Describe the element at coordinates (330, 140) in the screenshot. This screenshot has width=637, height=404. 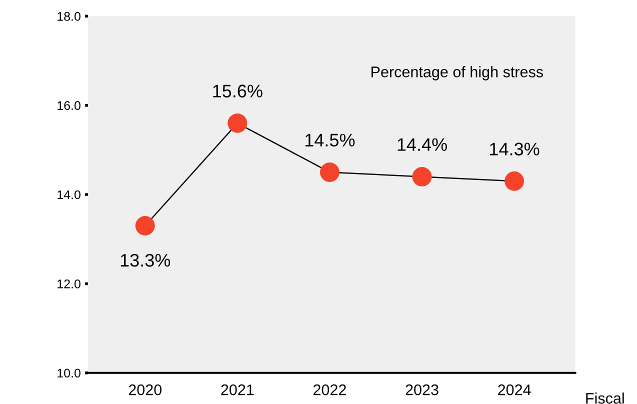
I see `data-label: 14.5%` at that location.